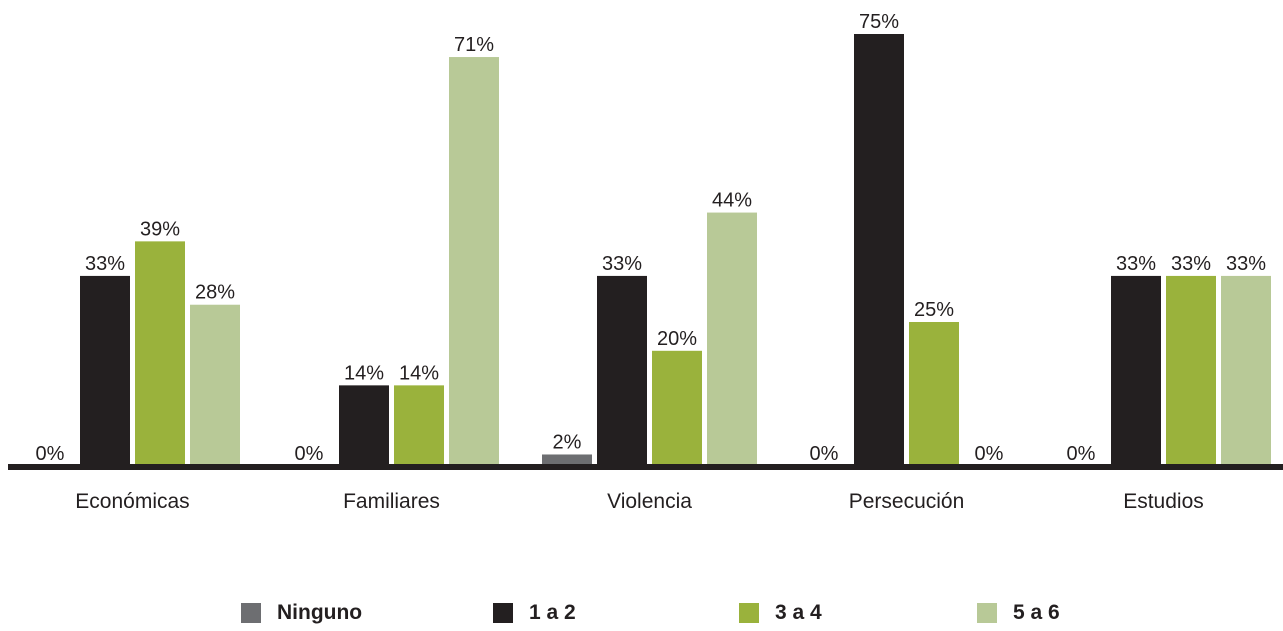  I want to click on category-label-persecucion: Persecución, so click(907, 501).